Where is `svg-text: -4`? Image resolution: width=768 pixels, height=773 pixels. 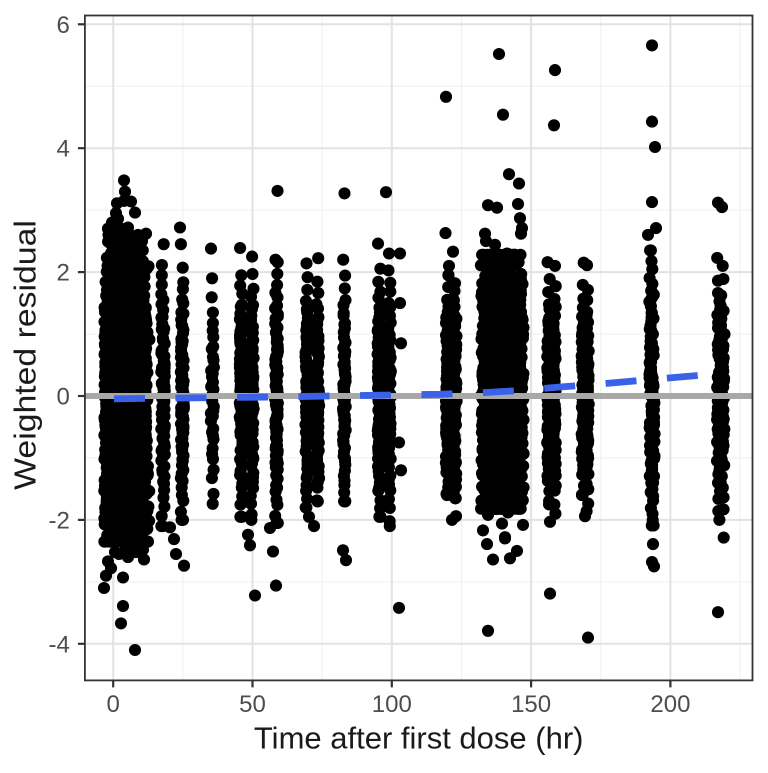
svg-text: -4 is located at coordinates (59, 644).